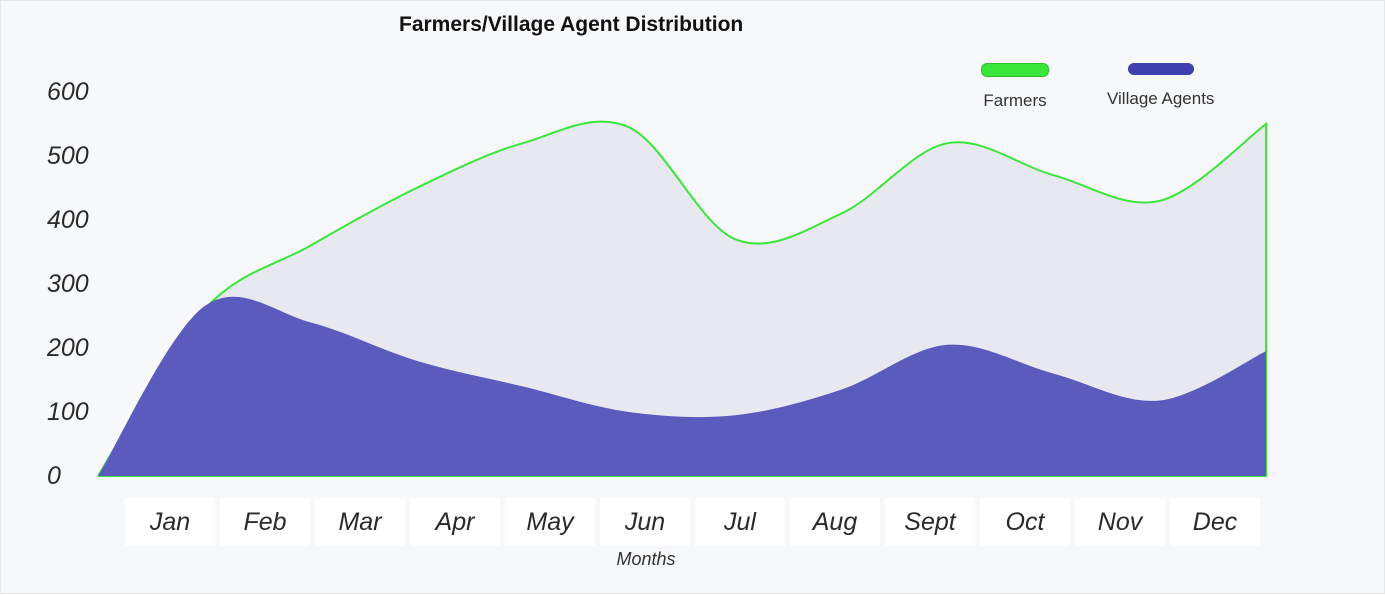  I want to click on y-tick-label: 100, so click(68, 412).